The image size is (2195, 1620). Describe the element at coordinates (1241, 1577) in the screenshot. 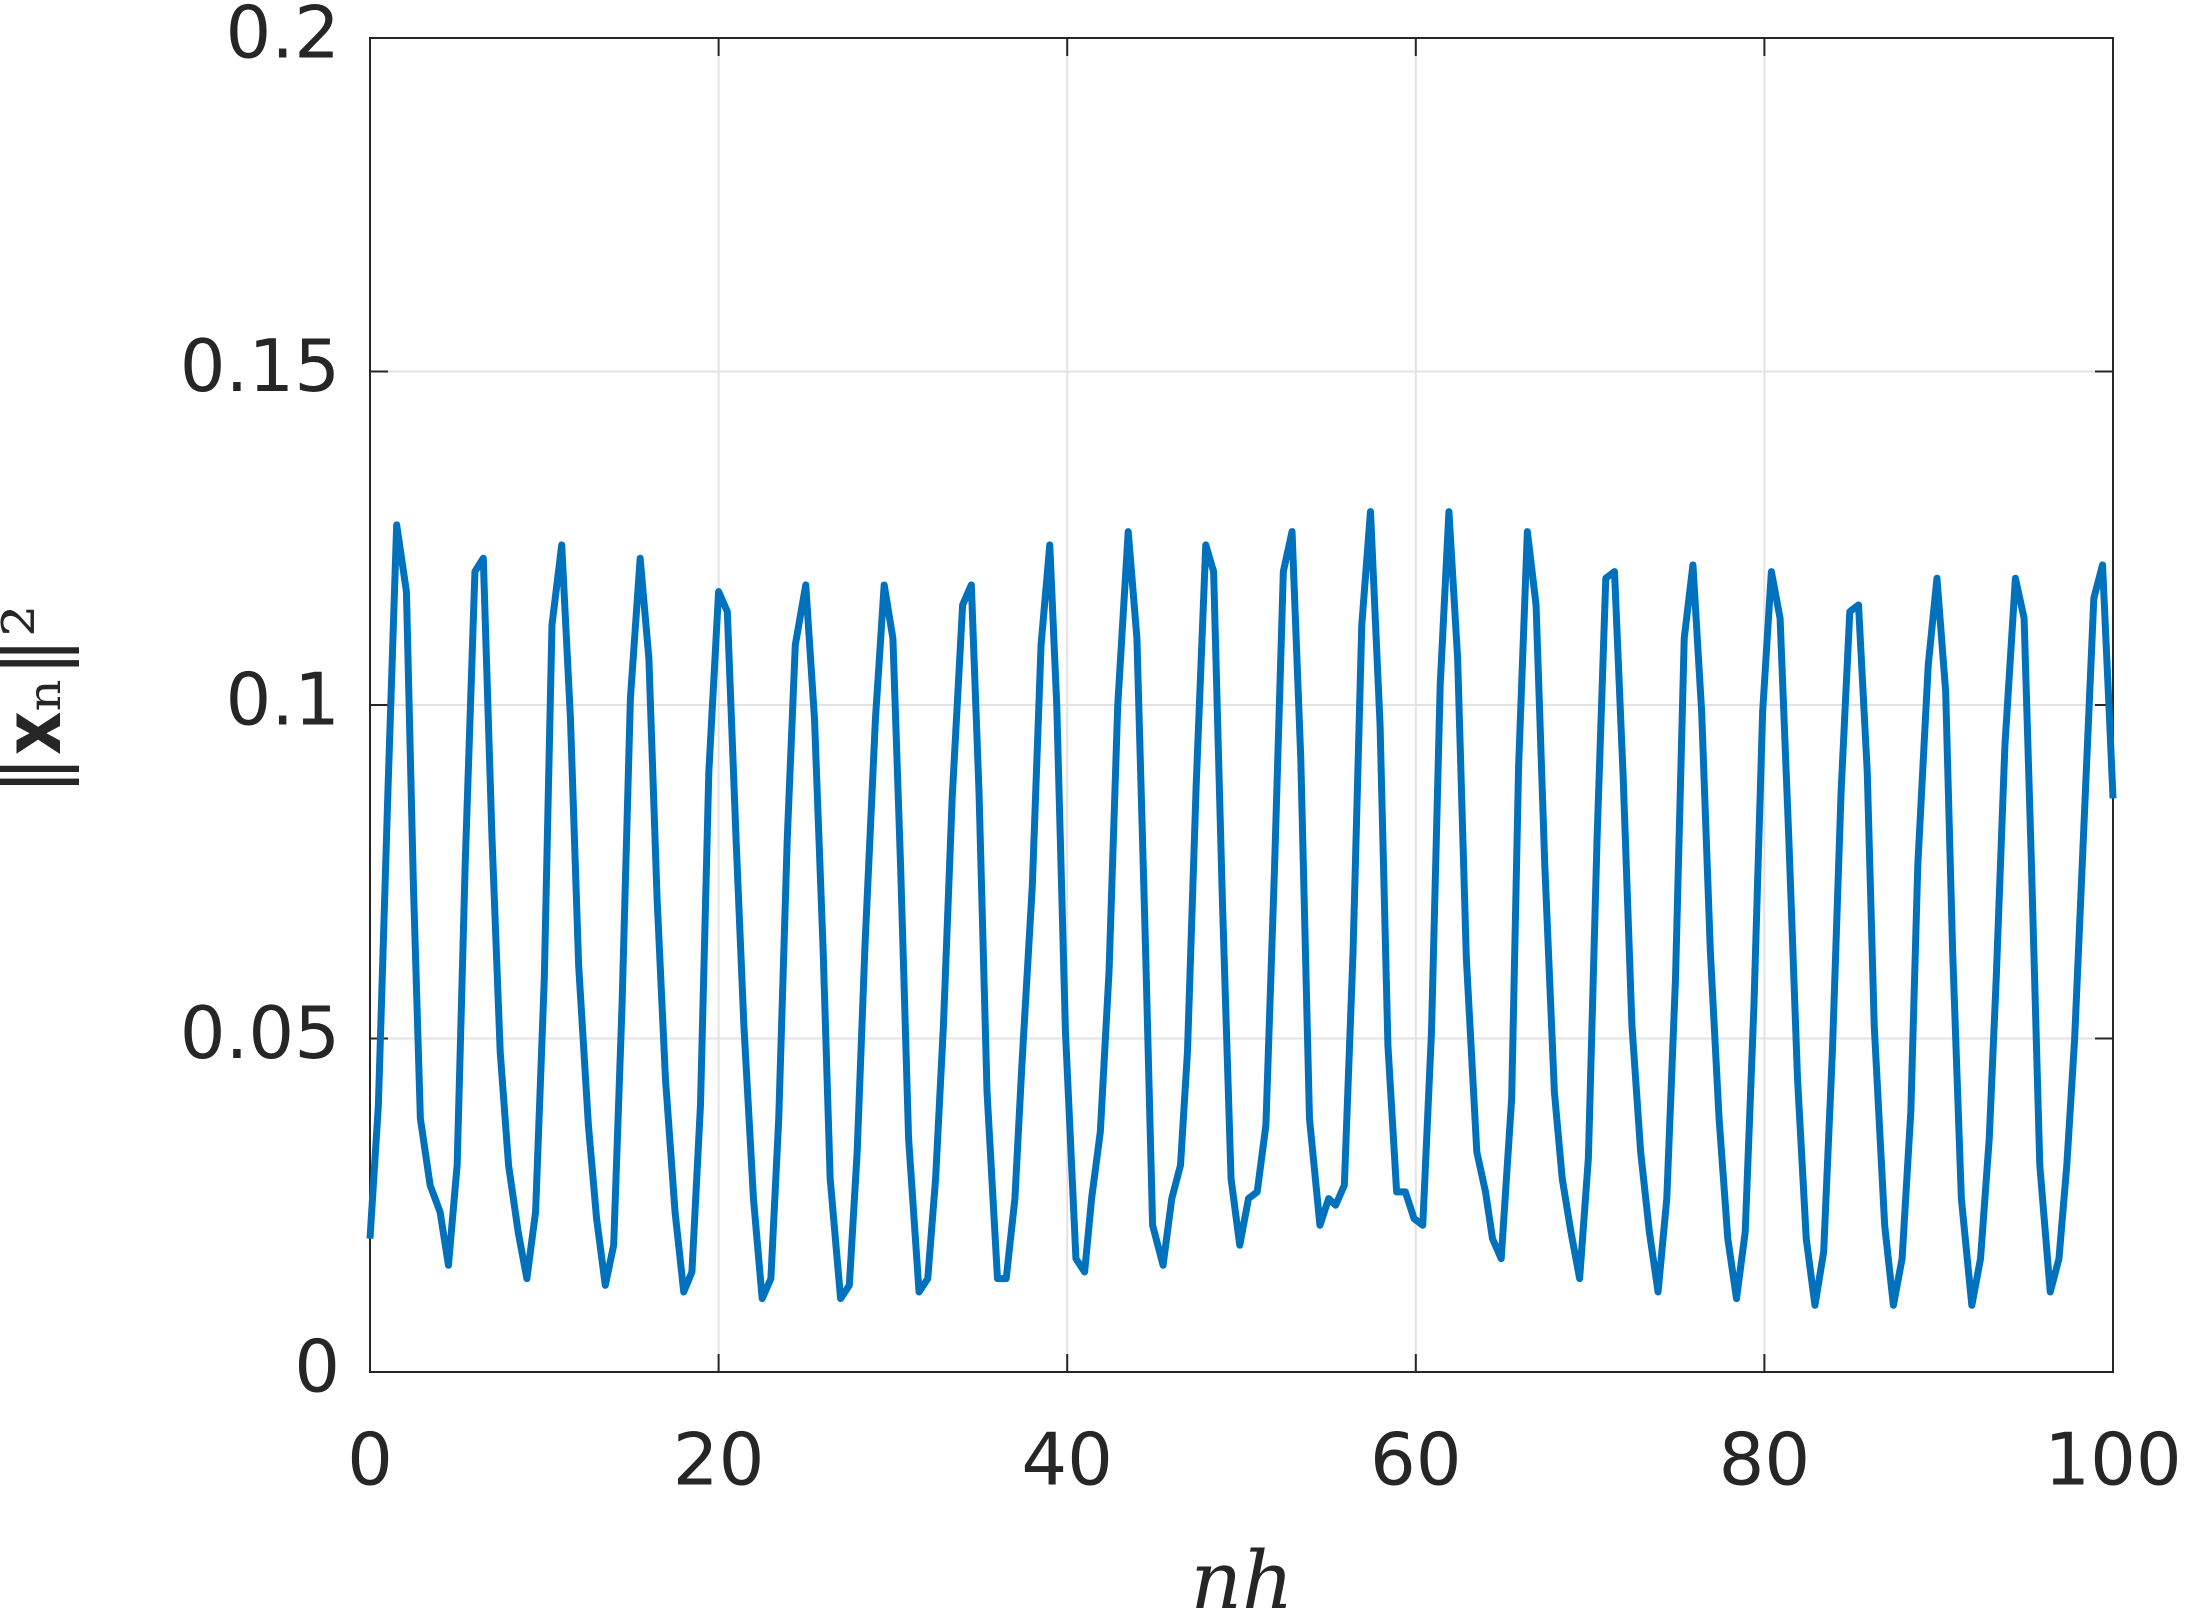

I see `x-axis-label: nh` at that location.